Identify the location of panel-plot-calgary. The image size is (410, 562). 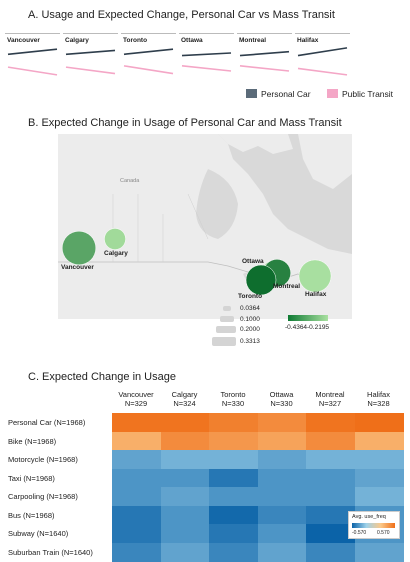
(90, 62).